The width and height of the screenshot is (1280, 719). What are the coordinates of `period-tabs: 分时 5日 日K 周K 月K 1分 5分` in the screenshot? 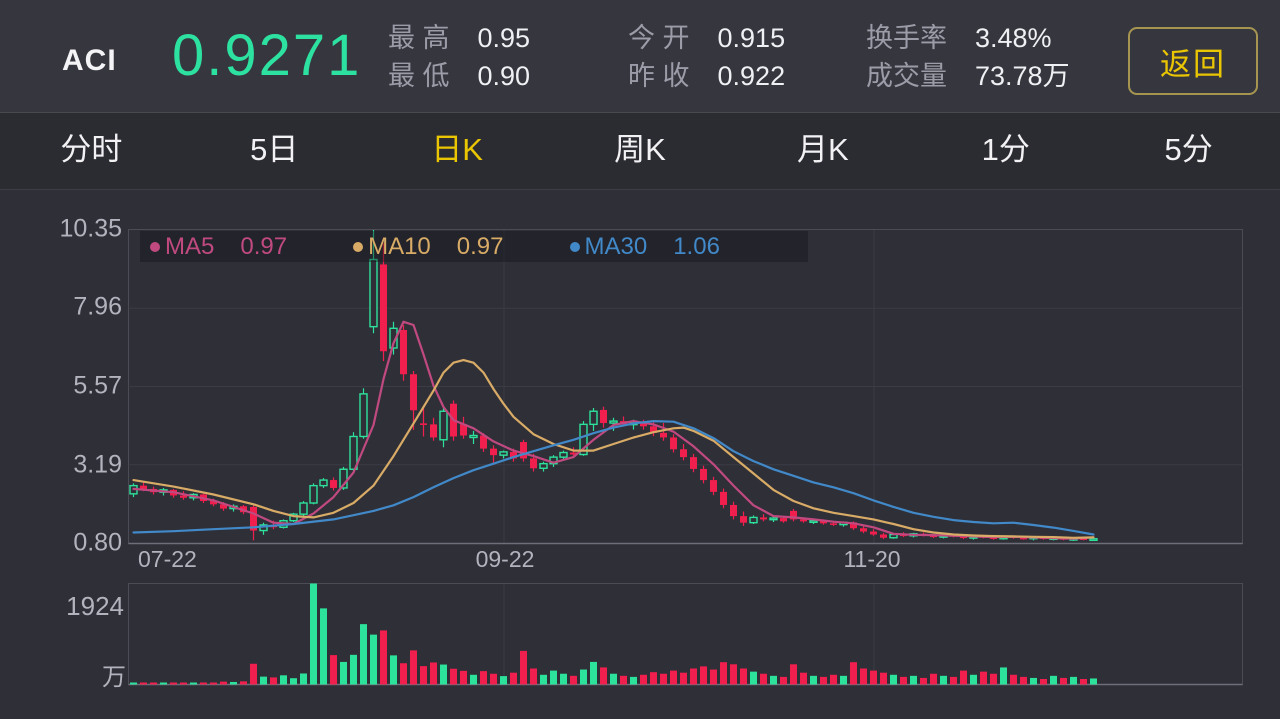 It's located at (640, 151).